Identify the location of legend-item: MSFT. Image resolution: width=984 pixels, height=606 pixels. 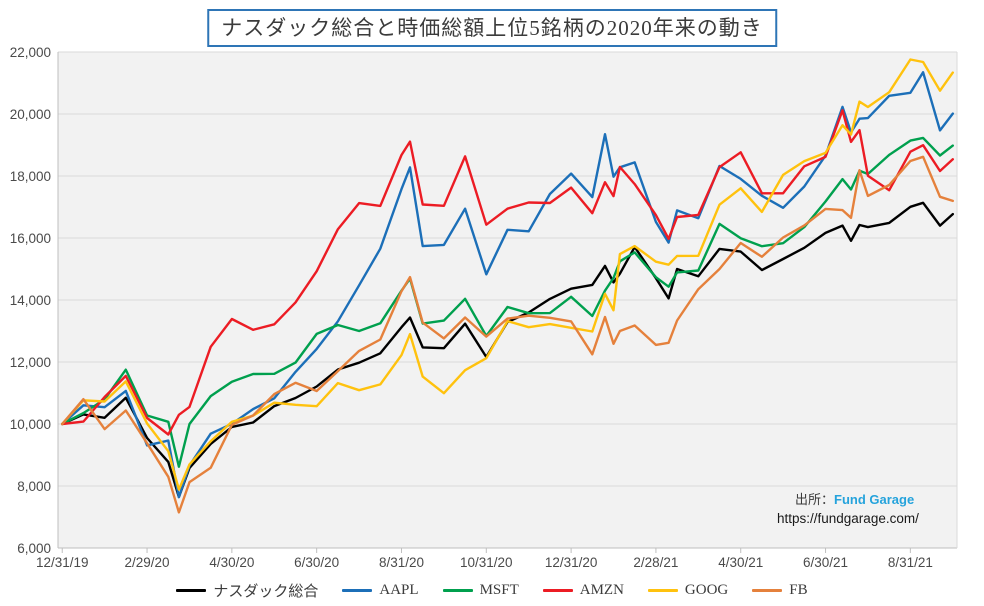
(480, 590).